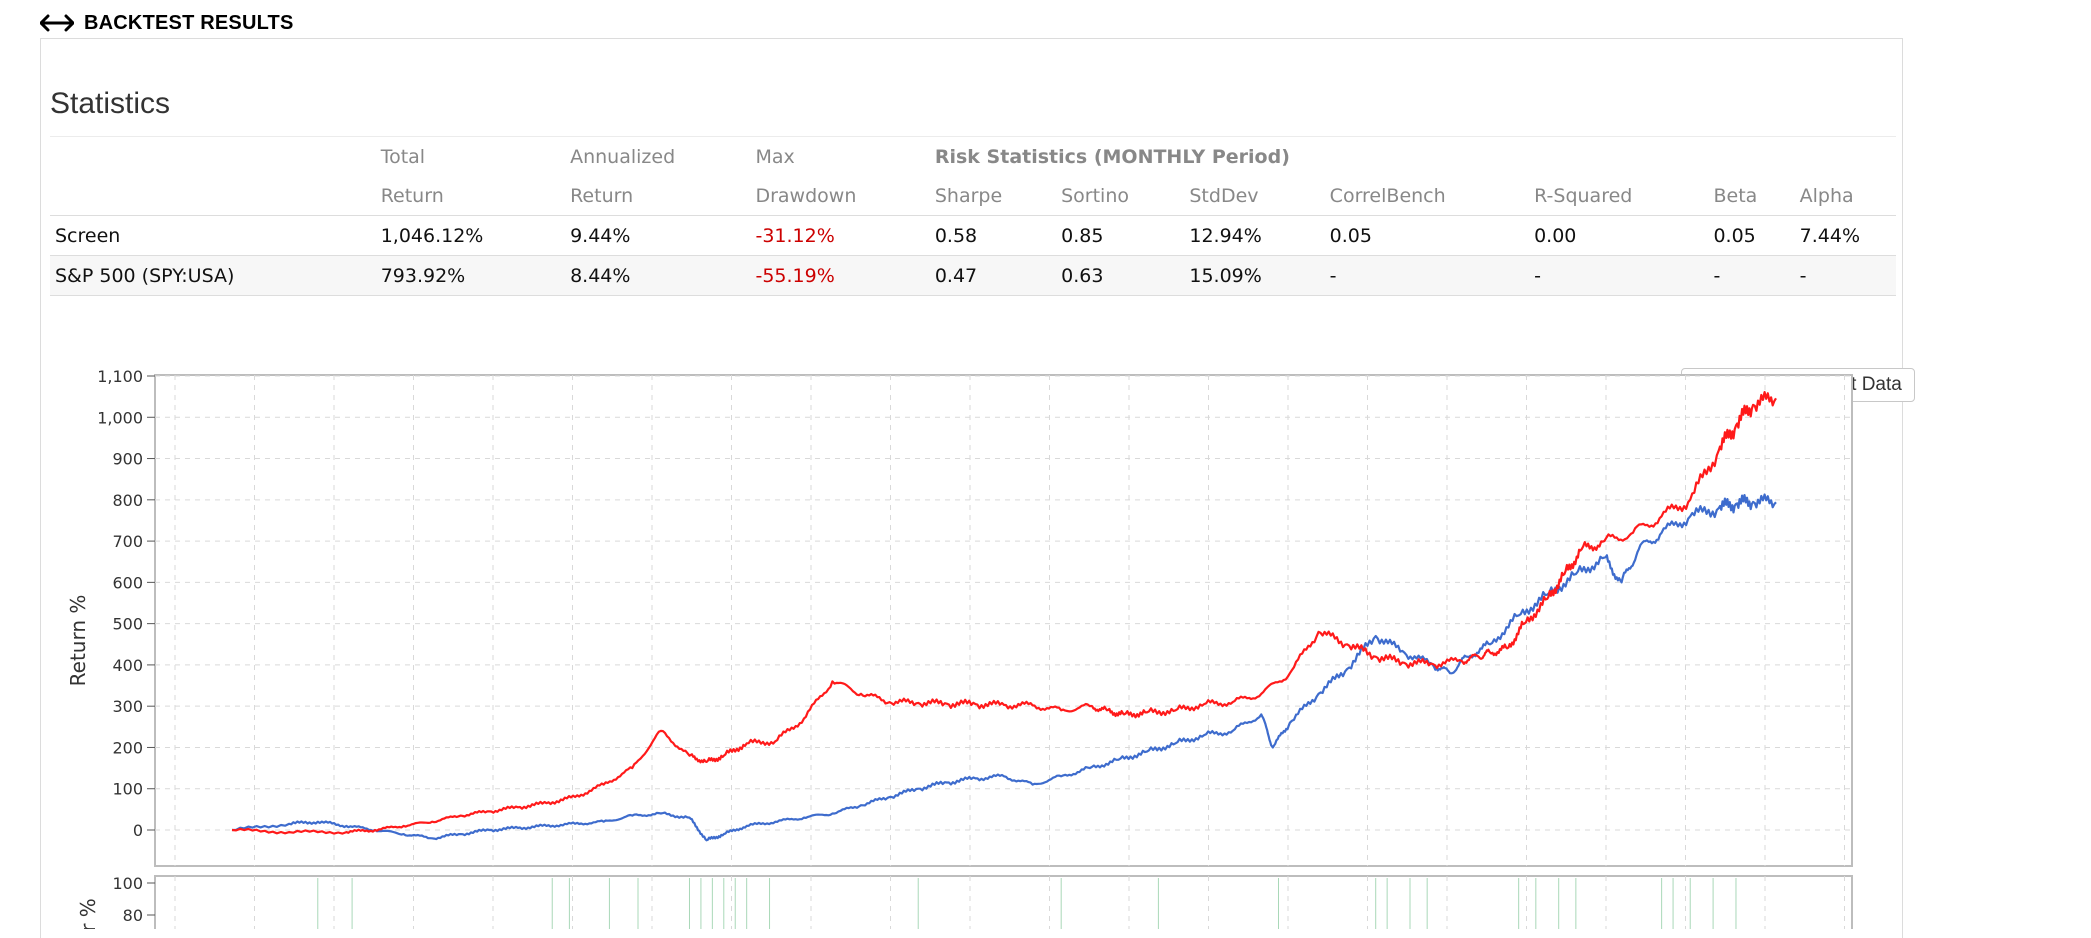 The height and width of the screenshot is (938, 2091). Describe the element at coordinates (127, 459) in the screenshot. I see `y-tick-label: 900` at that location.